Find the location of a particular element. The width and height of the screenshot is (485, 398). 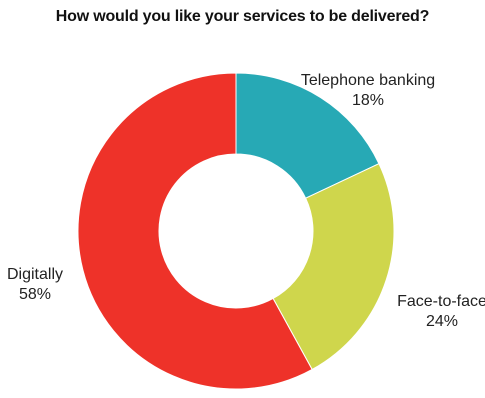

slice-label: Face-to-face is located at coordinates (441, 301).